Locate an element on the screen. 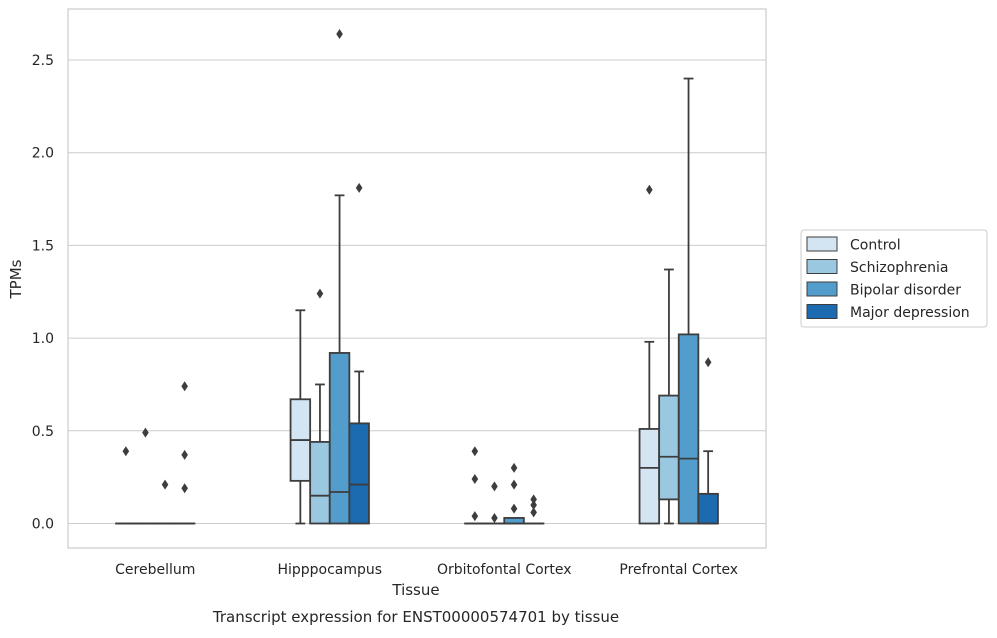 The image size is (997, 638). legend-label: Control is located at coordinates (875, 246).